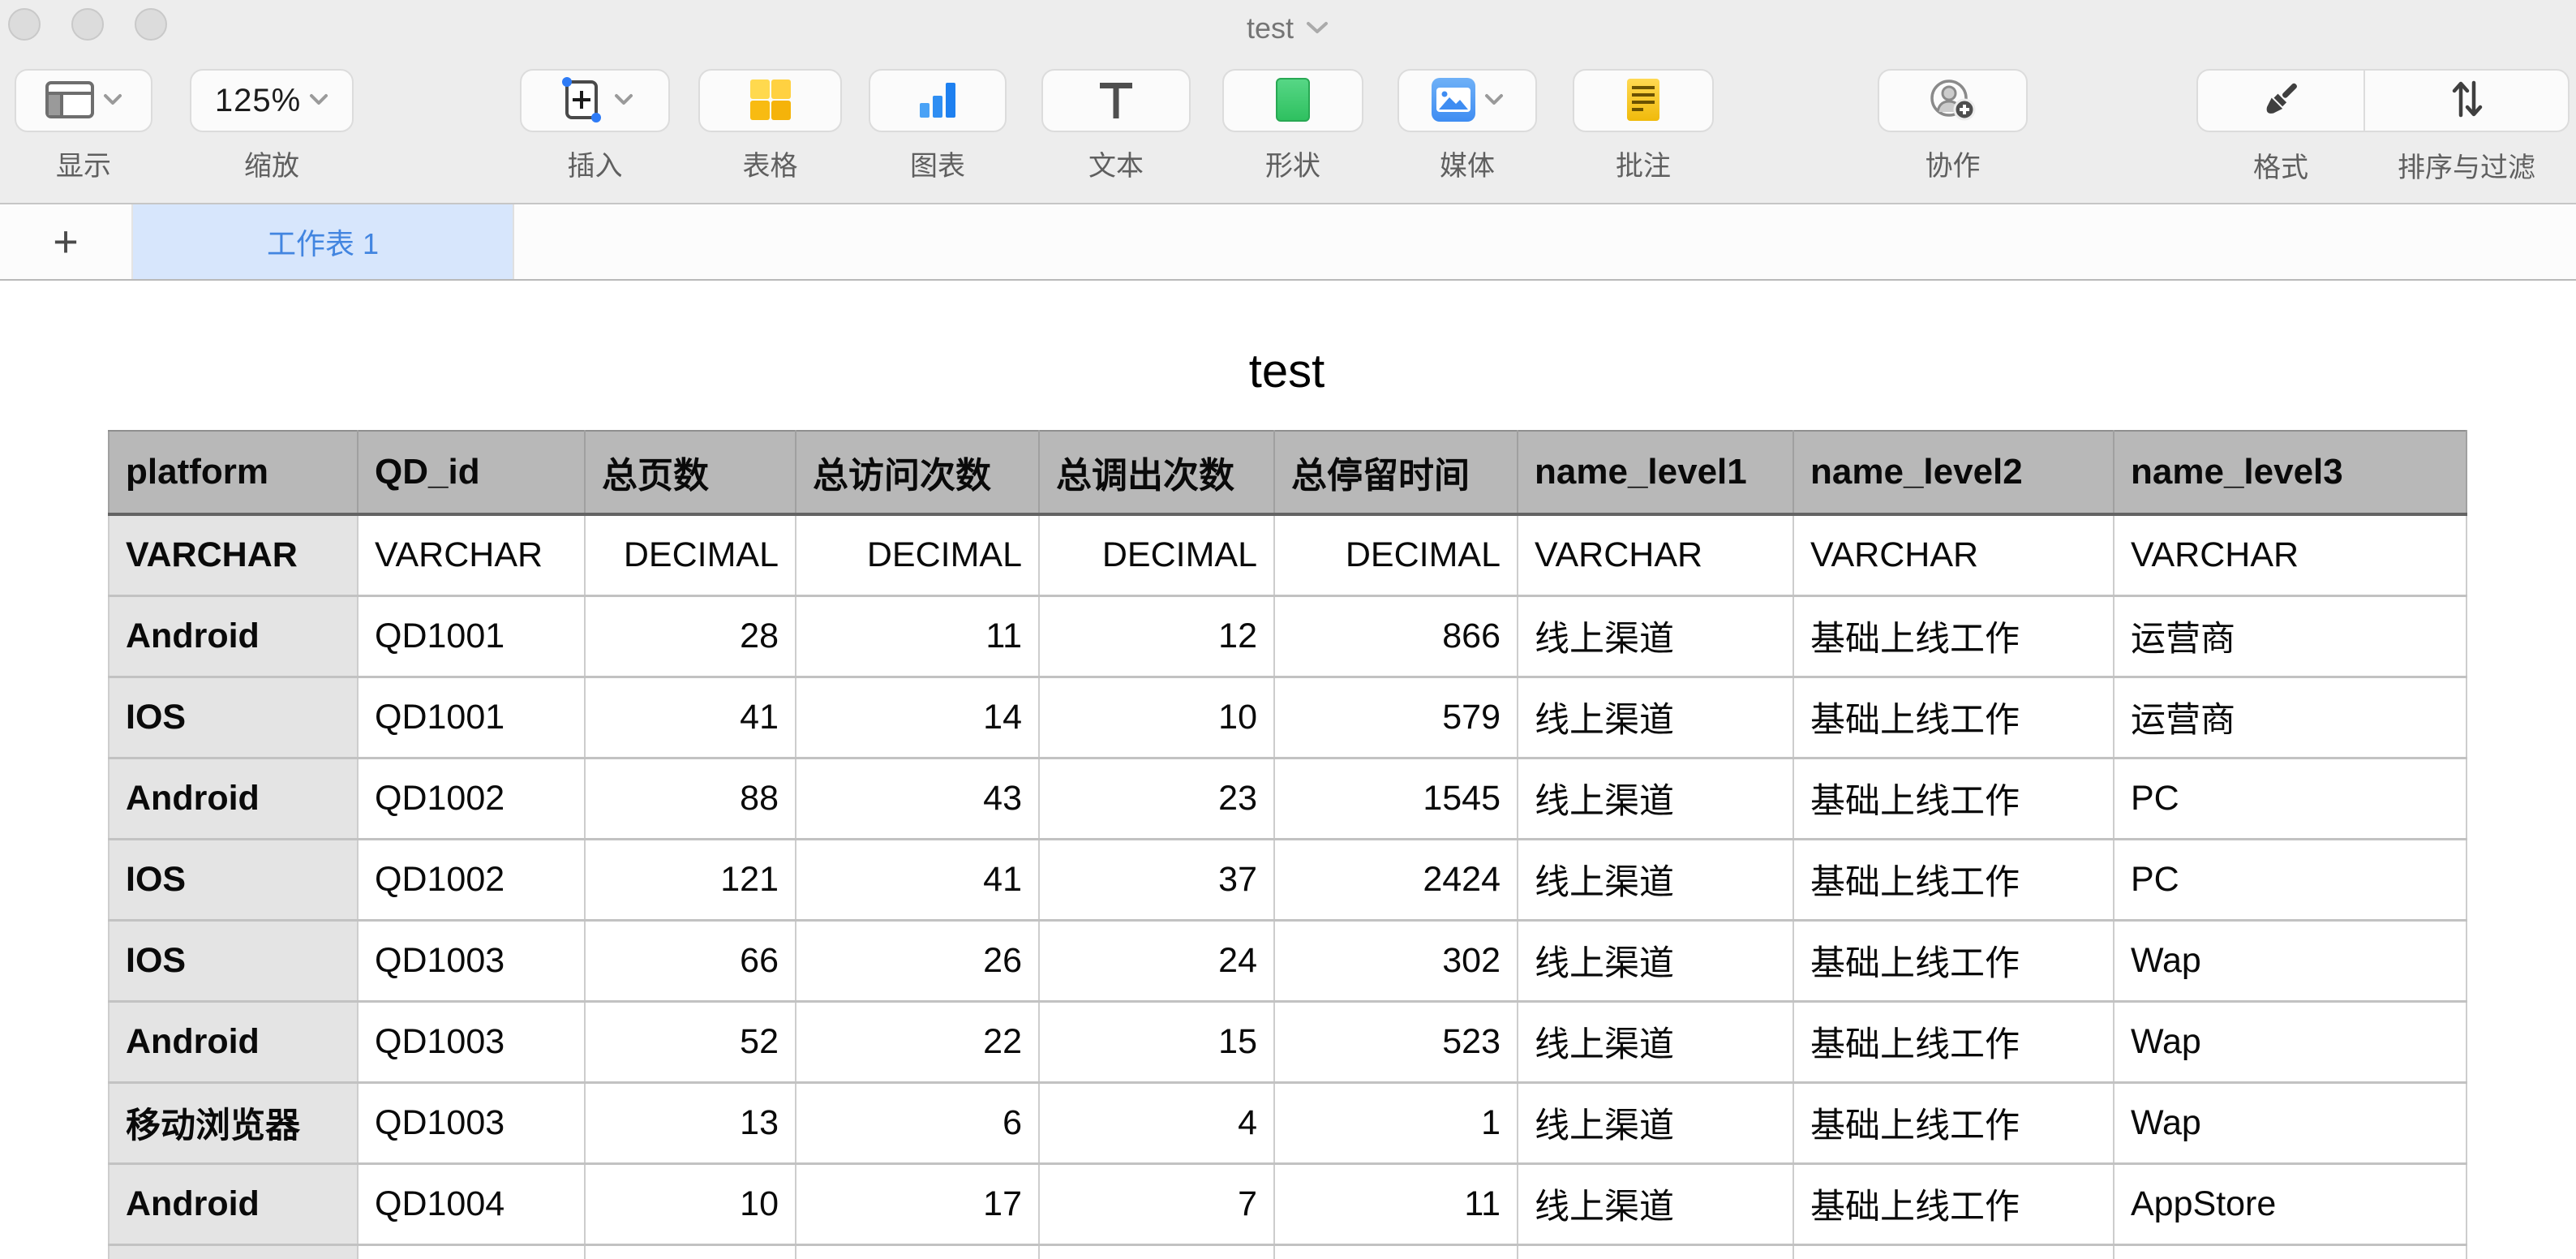  What do you see at coordinates (917, 473) in the screenshot?
I see `column-header: 总访问次数` at bounding box center [917, 473].